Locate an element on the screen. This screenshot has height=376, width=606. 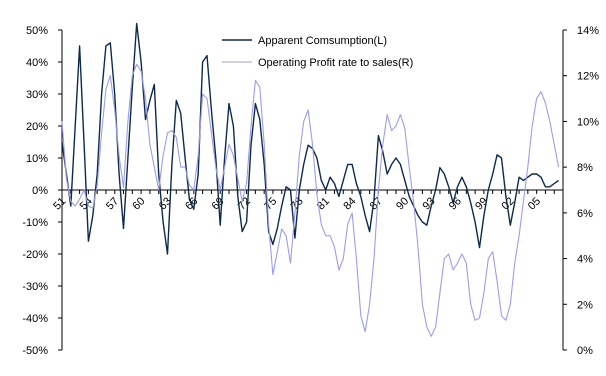
x-tick-label: 84 is located at coordinates (349, 203).